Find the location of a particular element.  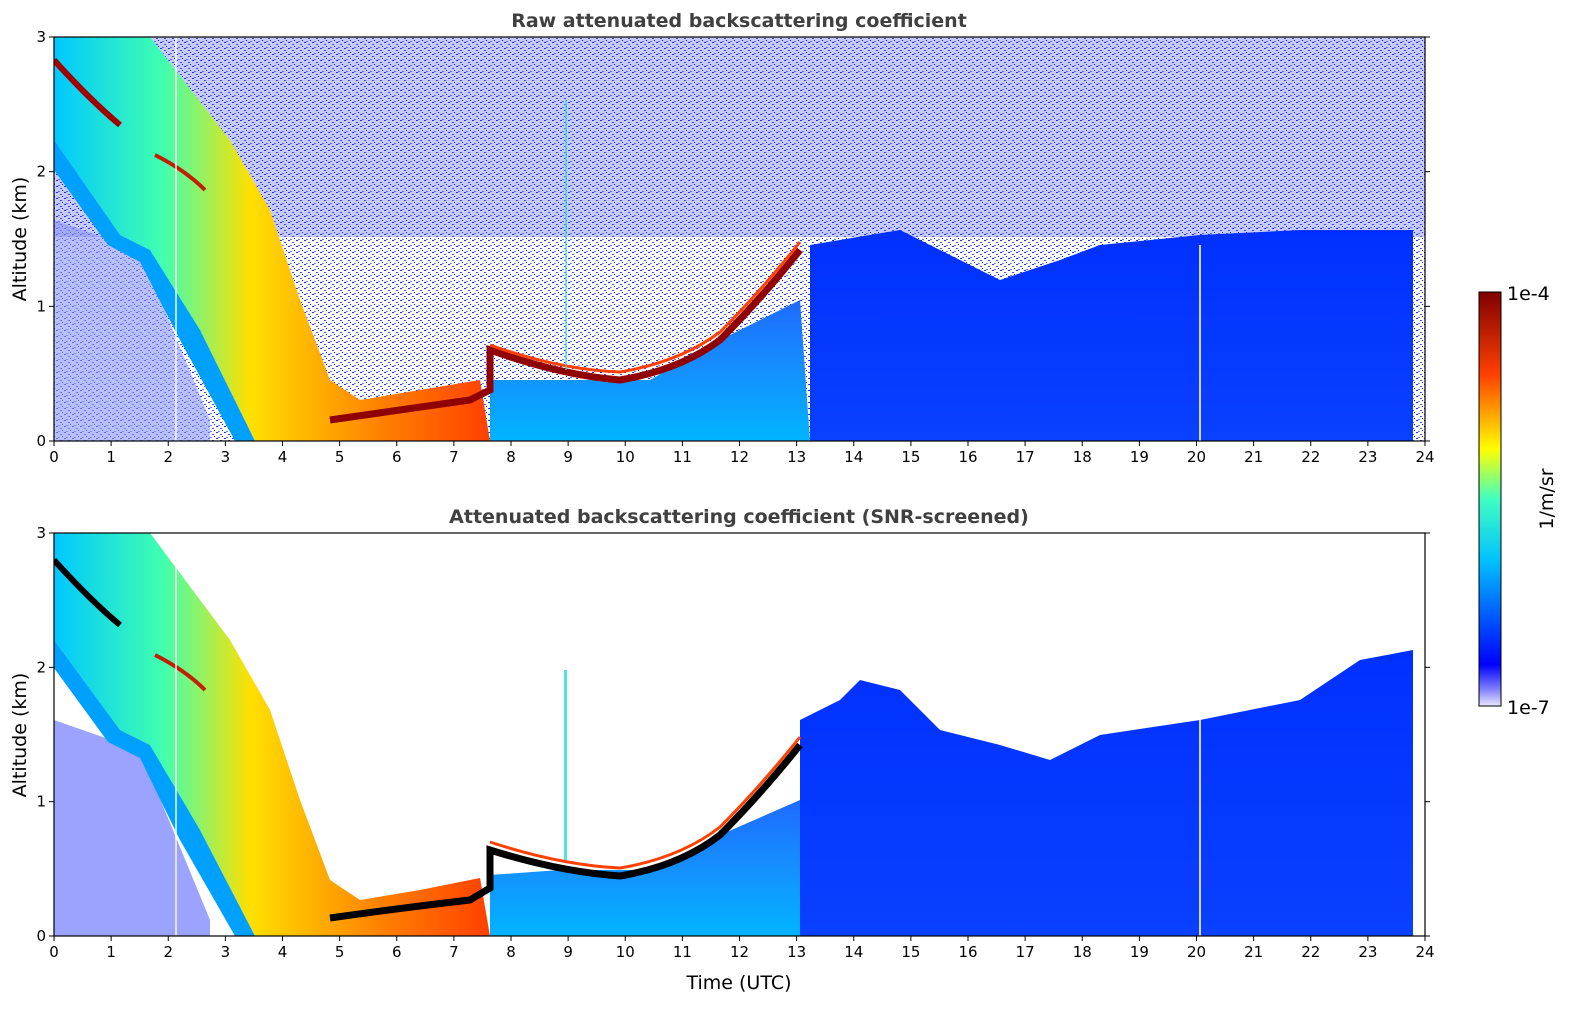

colorbar-unit-label: 1/m/sr is located at coordinates (1547, 498).